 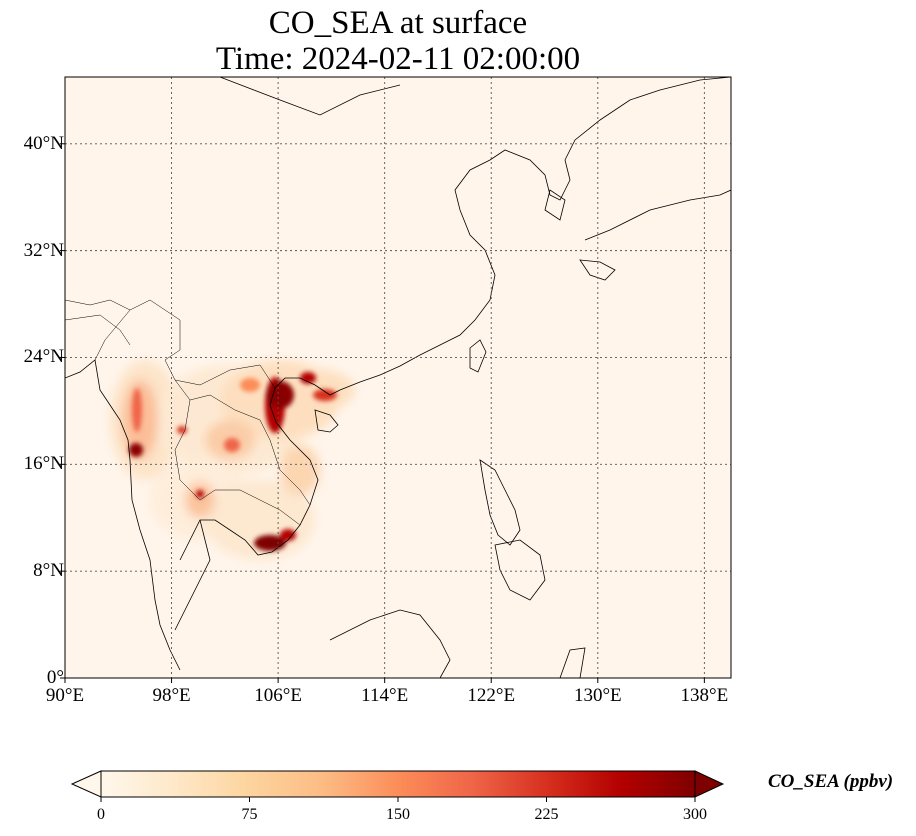 I want to click on colorbar-tick-label: 0, so click(x=101, y=814).